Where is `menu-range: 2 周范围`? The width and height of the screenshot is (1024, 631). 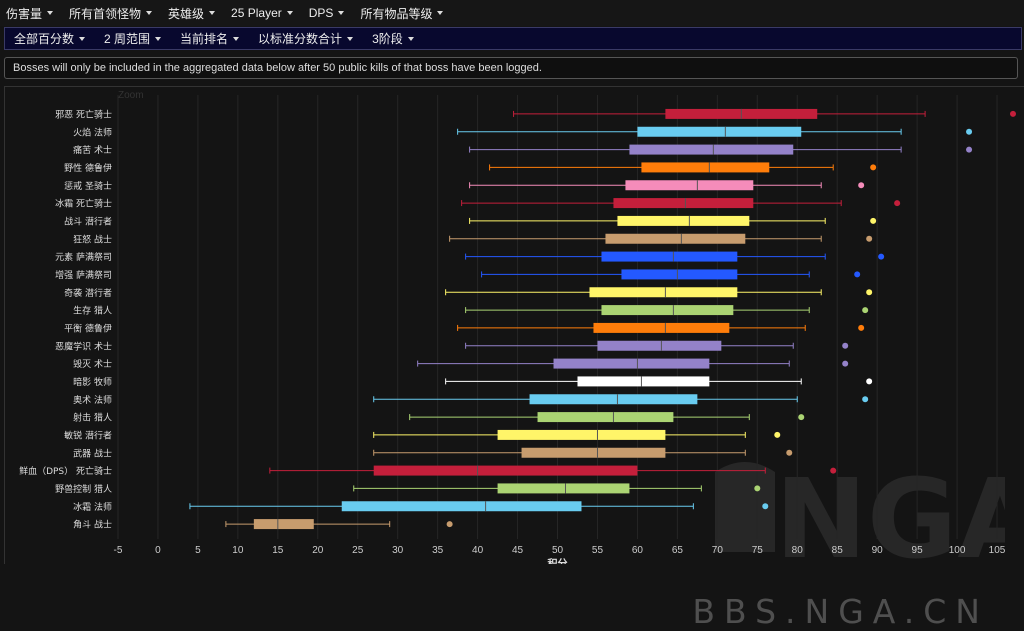 menu-range: 2 周范围 is located at coordinates (133, 38).